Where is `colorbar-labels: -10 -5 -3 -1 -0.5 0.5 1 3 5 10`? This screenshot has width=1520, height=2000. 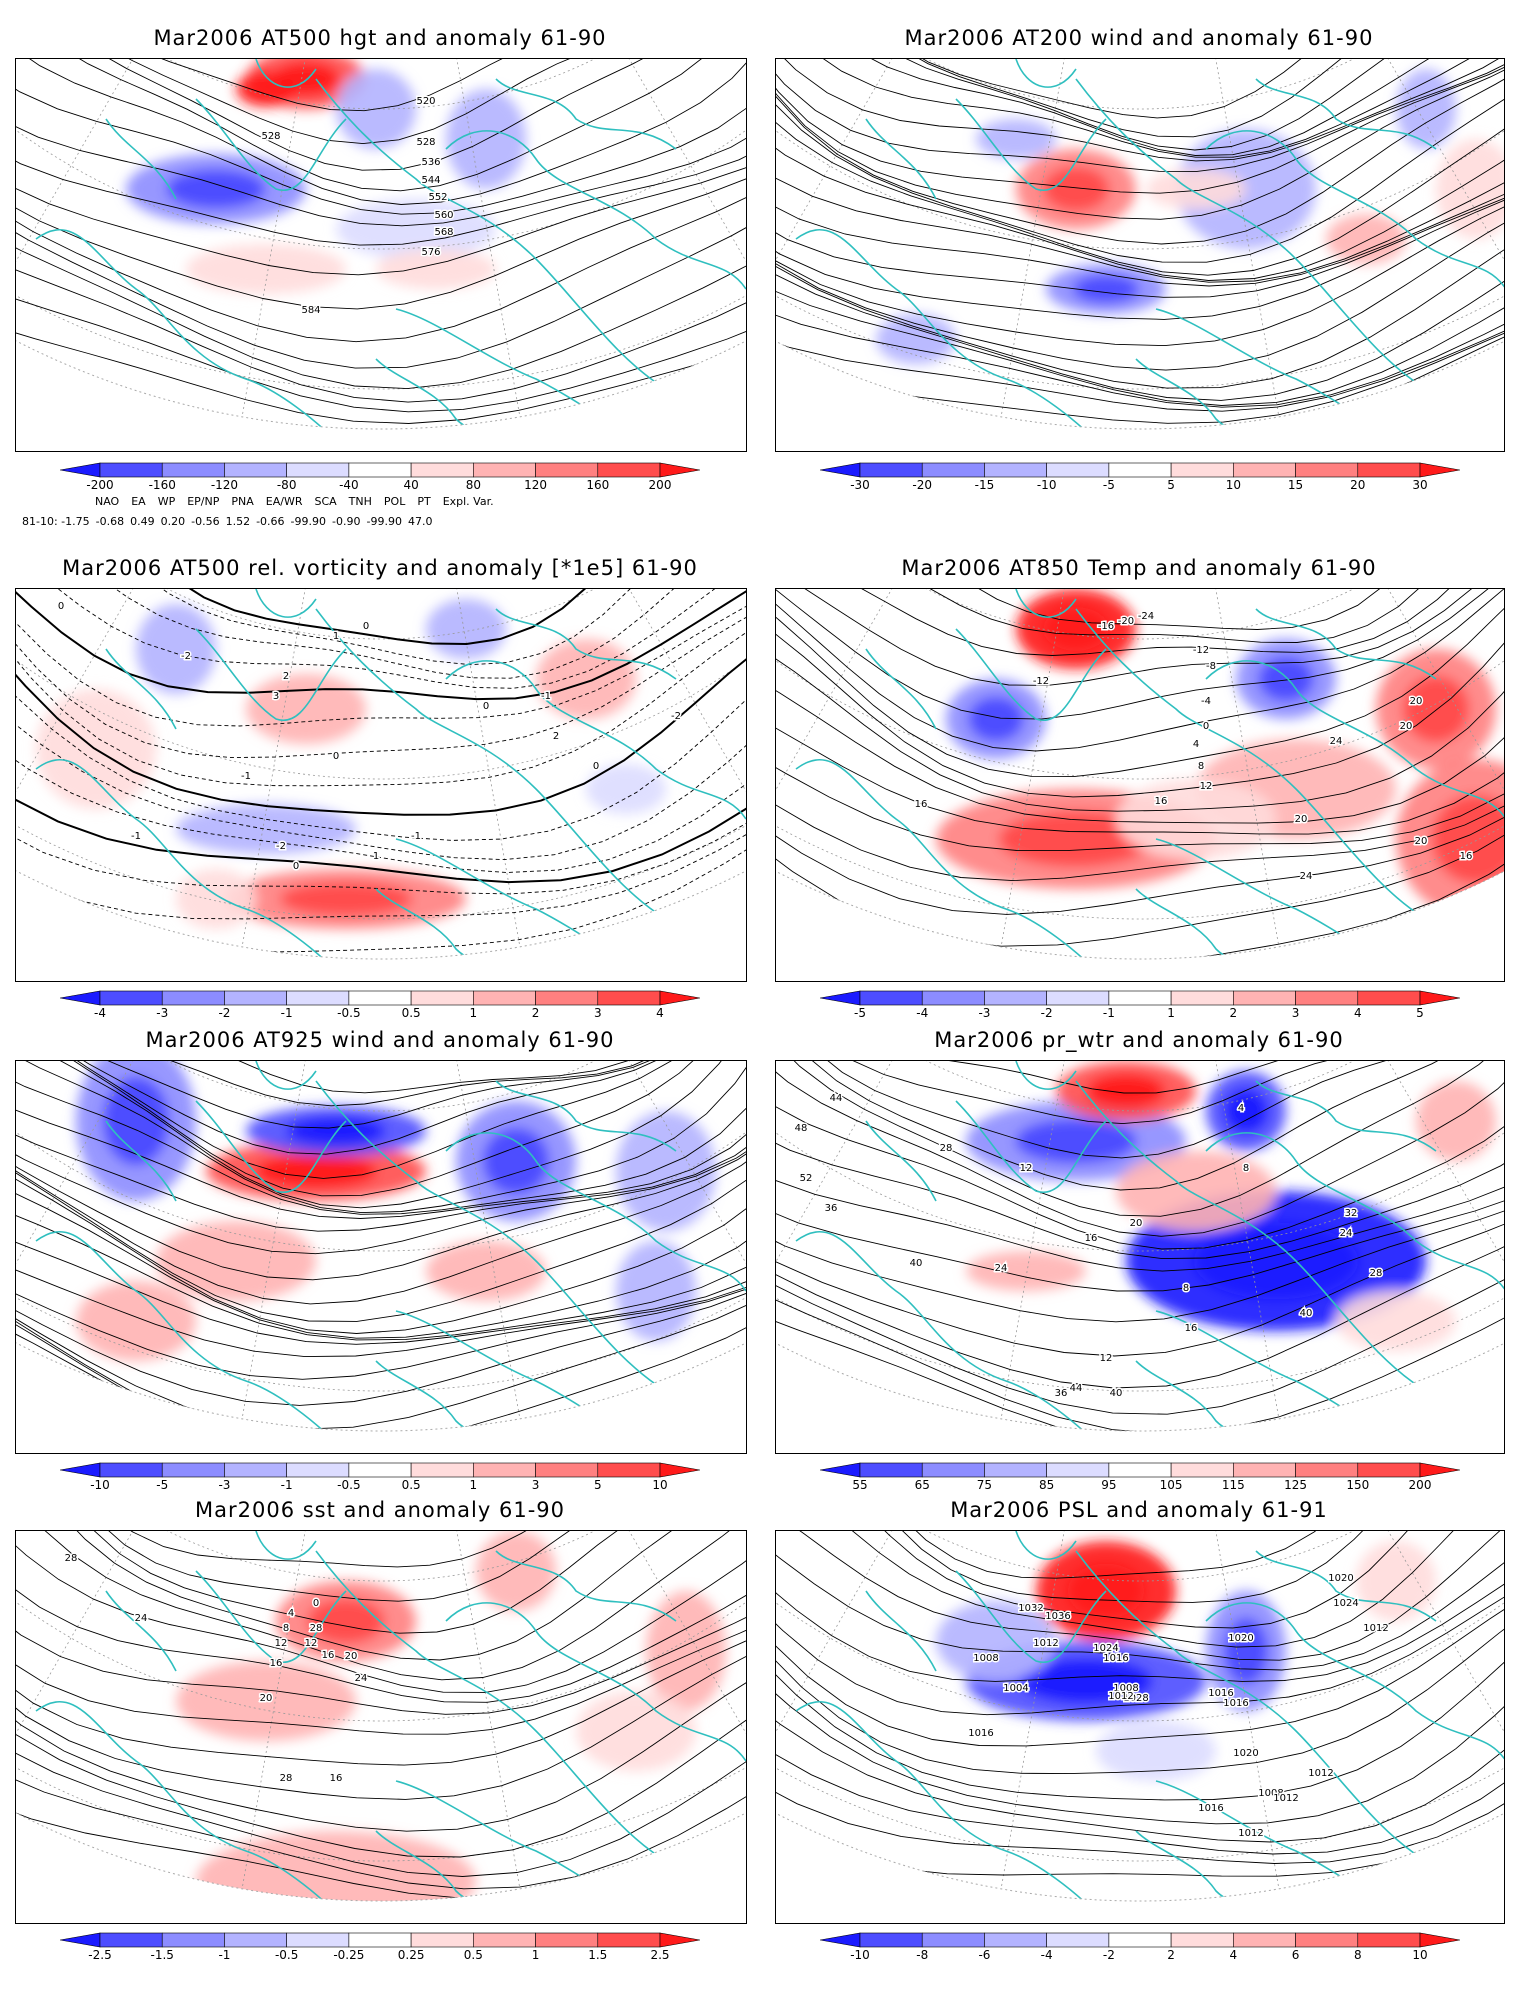 colorbar-labels: -10 -5 -3 -1 -0.5 0.5 1 3 5 10 is located at coordinates (380, 1486).